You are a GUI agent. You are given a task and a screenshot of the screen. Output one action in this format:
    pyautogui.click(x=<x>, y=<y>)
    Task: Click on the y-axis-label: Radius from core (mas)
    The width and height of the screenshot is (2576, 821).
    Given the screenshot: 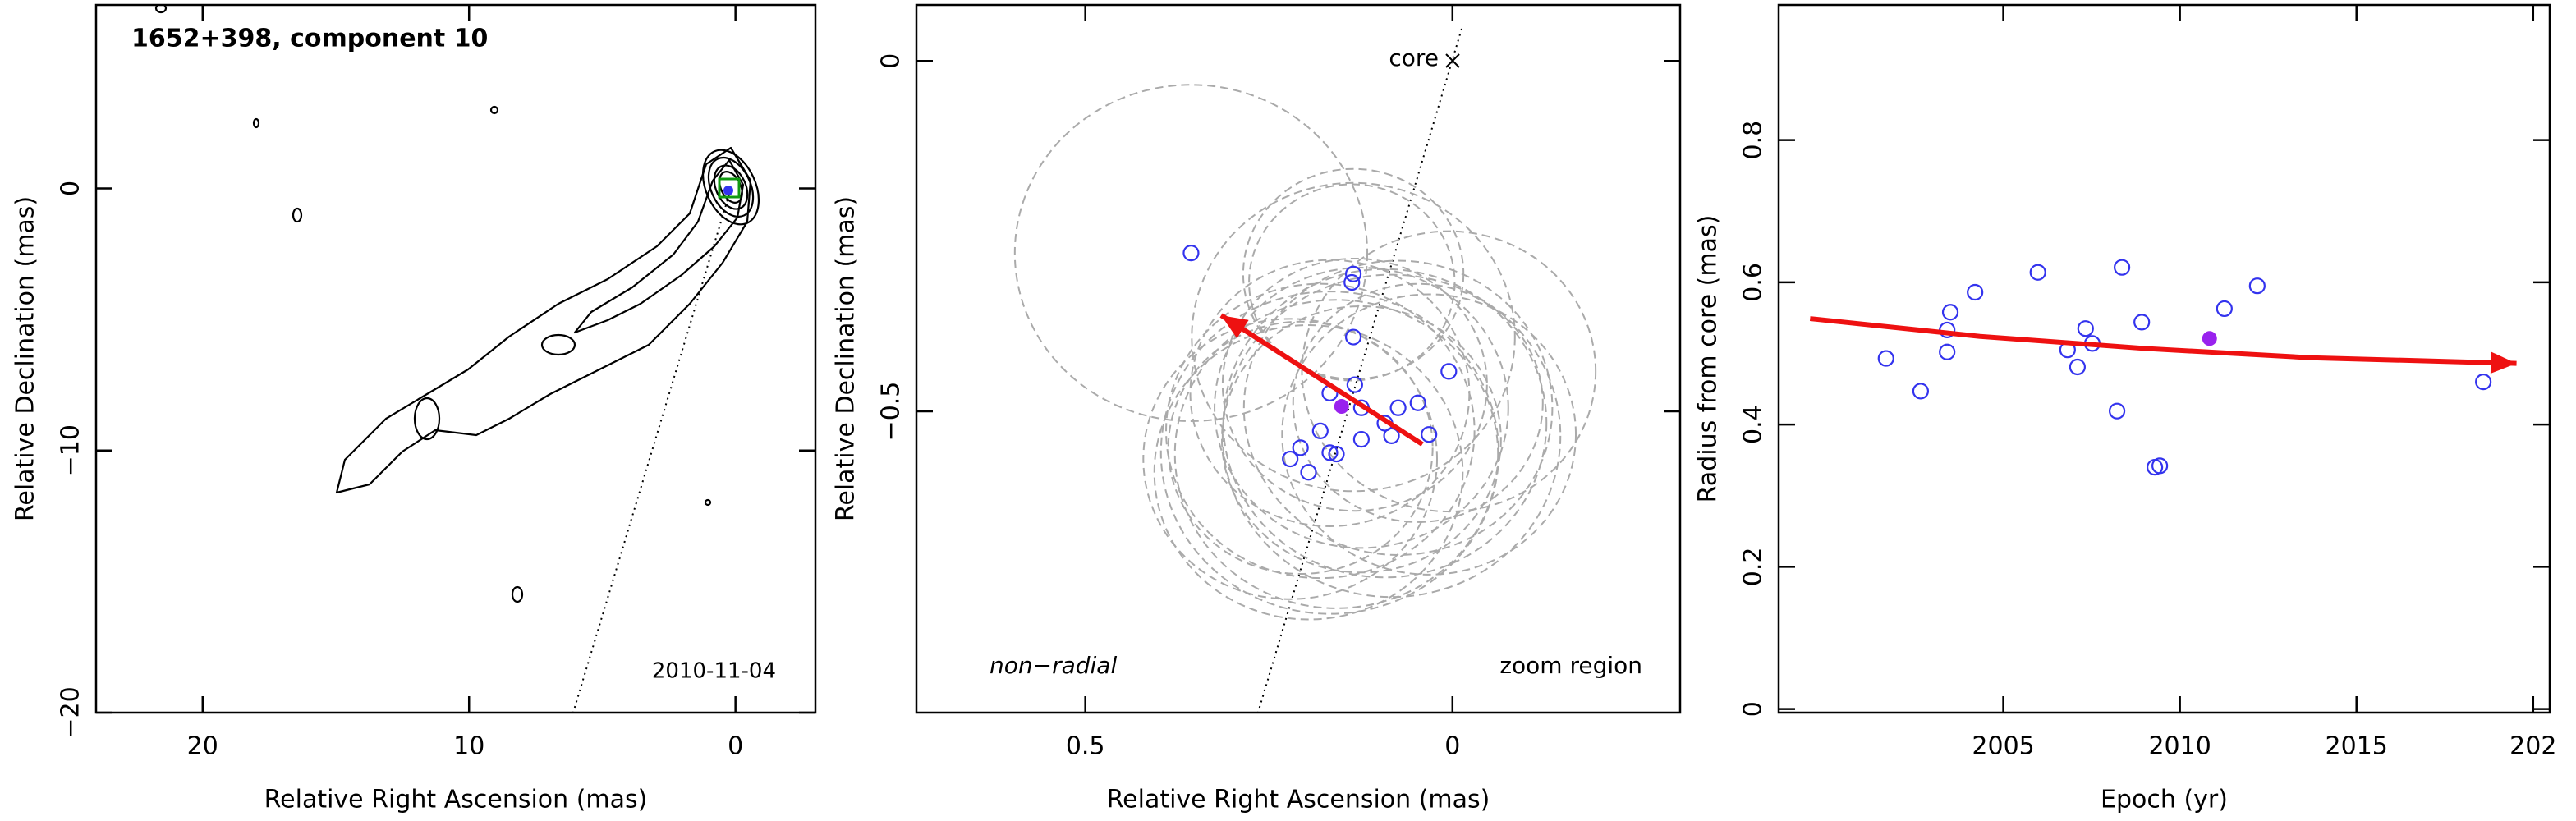 What is the action you would take?
    pyautogui.click(x=1708, y=359)
    